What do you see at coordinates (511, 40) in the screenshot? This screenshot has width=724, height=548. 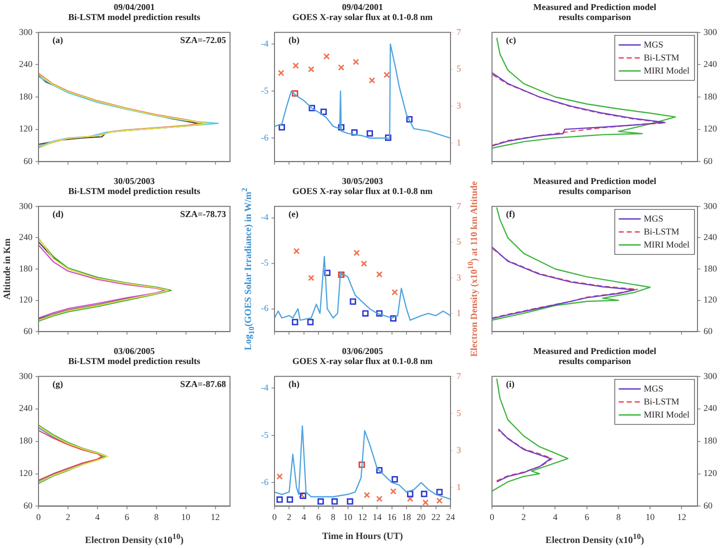 I see `annotation: (c)` at bounding box center [511, 40].